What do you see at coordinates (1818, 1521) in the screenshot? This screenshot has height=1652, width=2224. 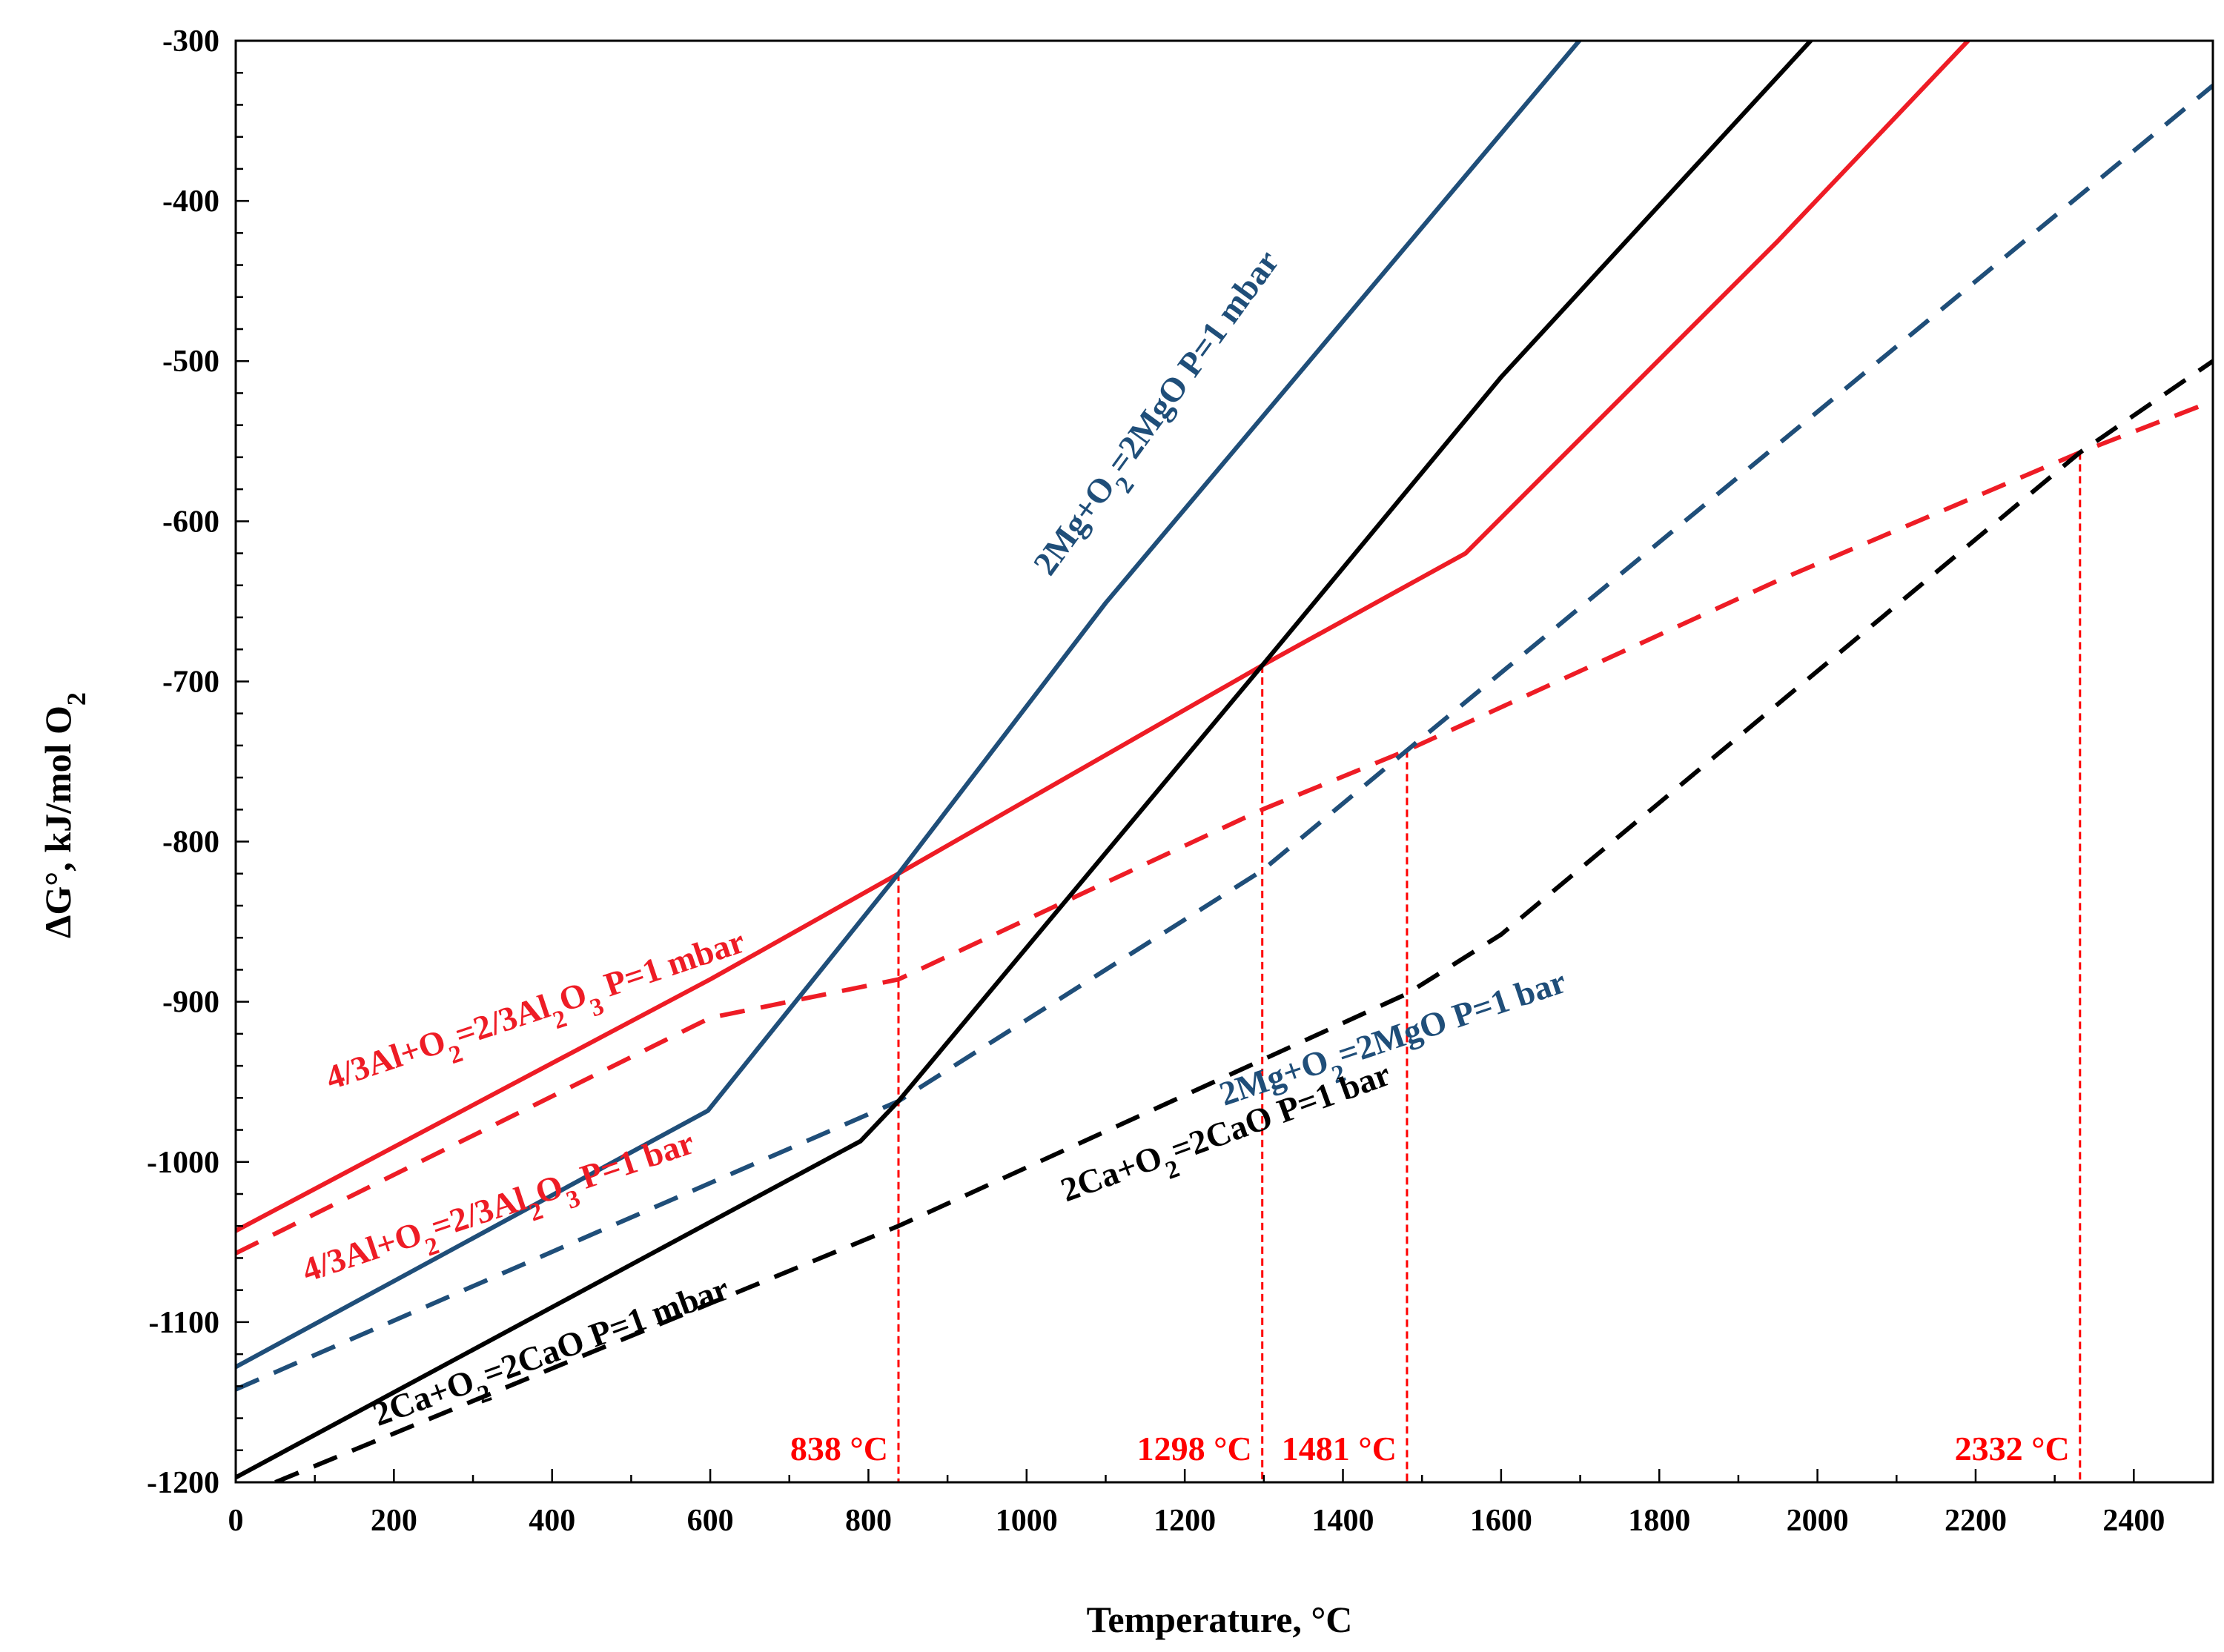 I see `x-tick-label: 2000` at bounding box center [1818, 1521].